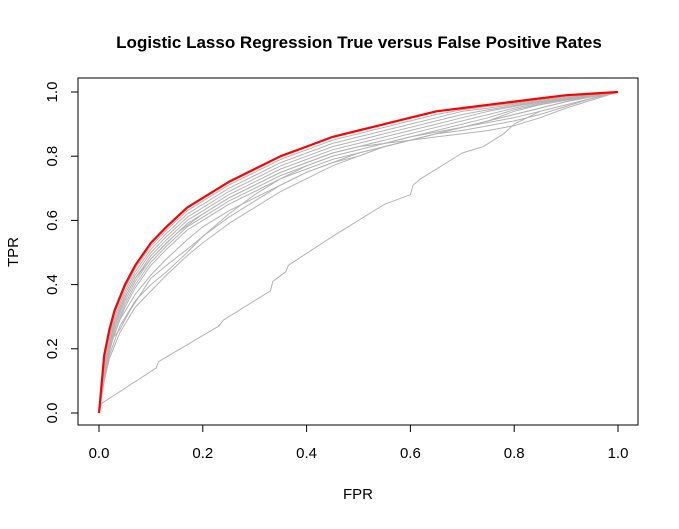 The image size is (679, 529). I want to click on x-tick-label: 0.2, so click(202, 453).